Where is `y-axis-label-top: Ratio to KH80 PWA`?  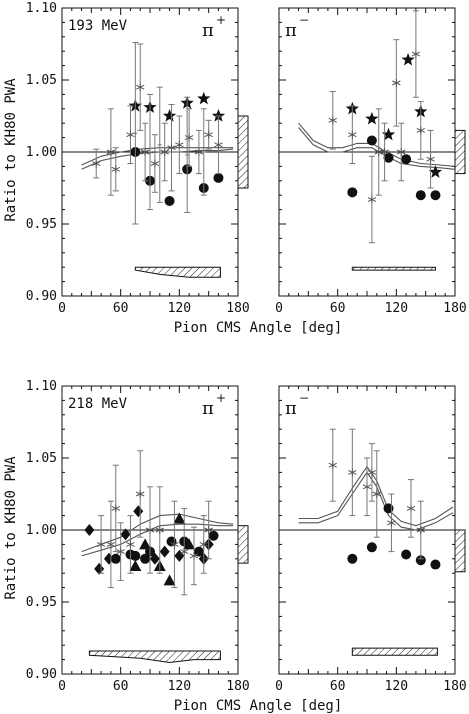 y-axis-label-top: Ratio to KH80 PWA is located at coordinates (11, 150).